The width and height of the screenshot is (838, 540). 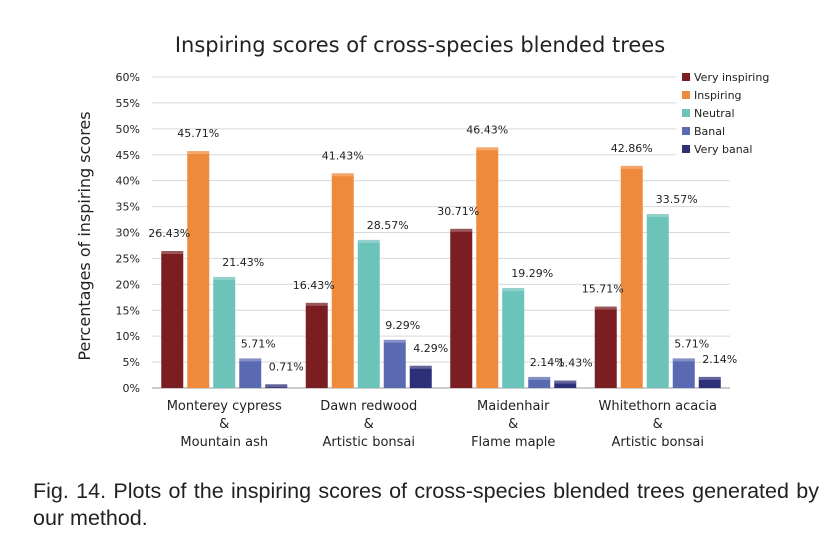 I want to click on y-axis-label: Percentages of inspiring scores, so click(x=84, y=235).